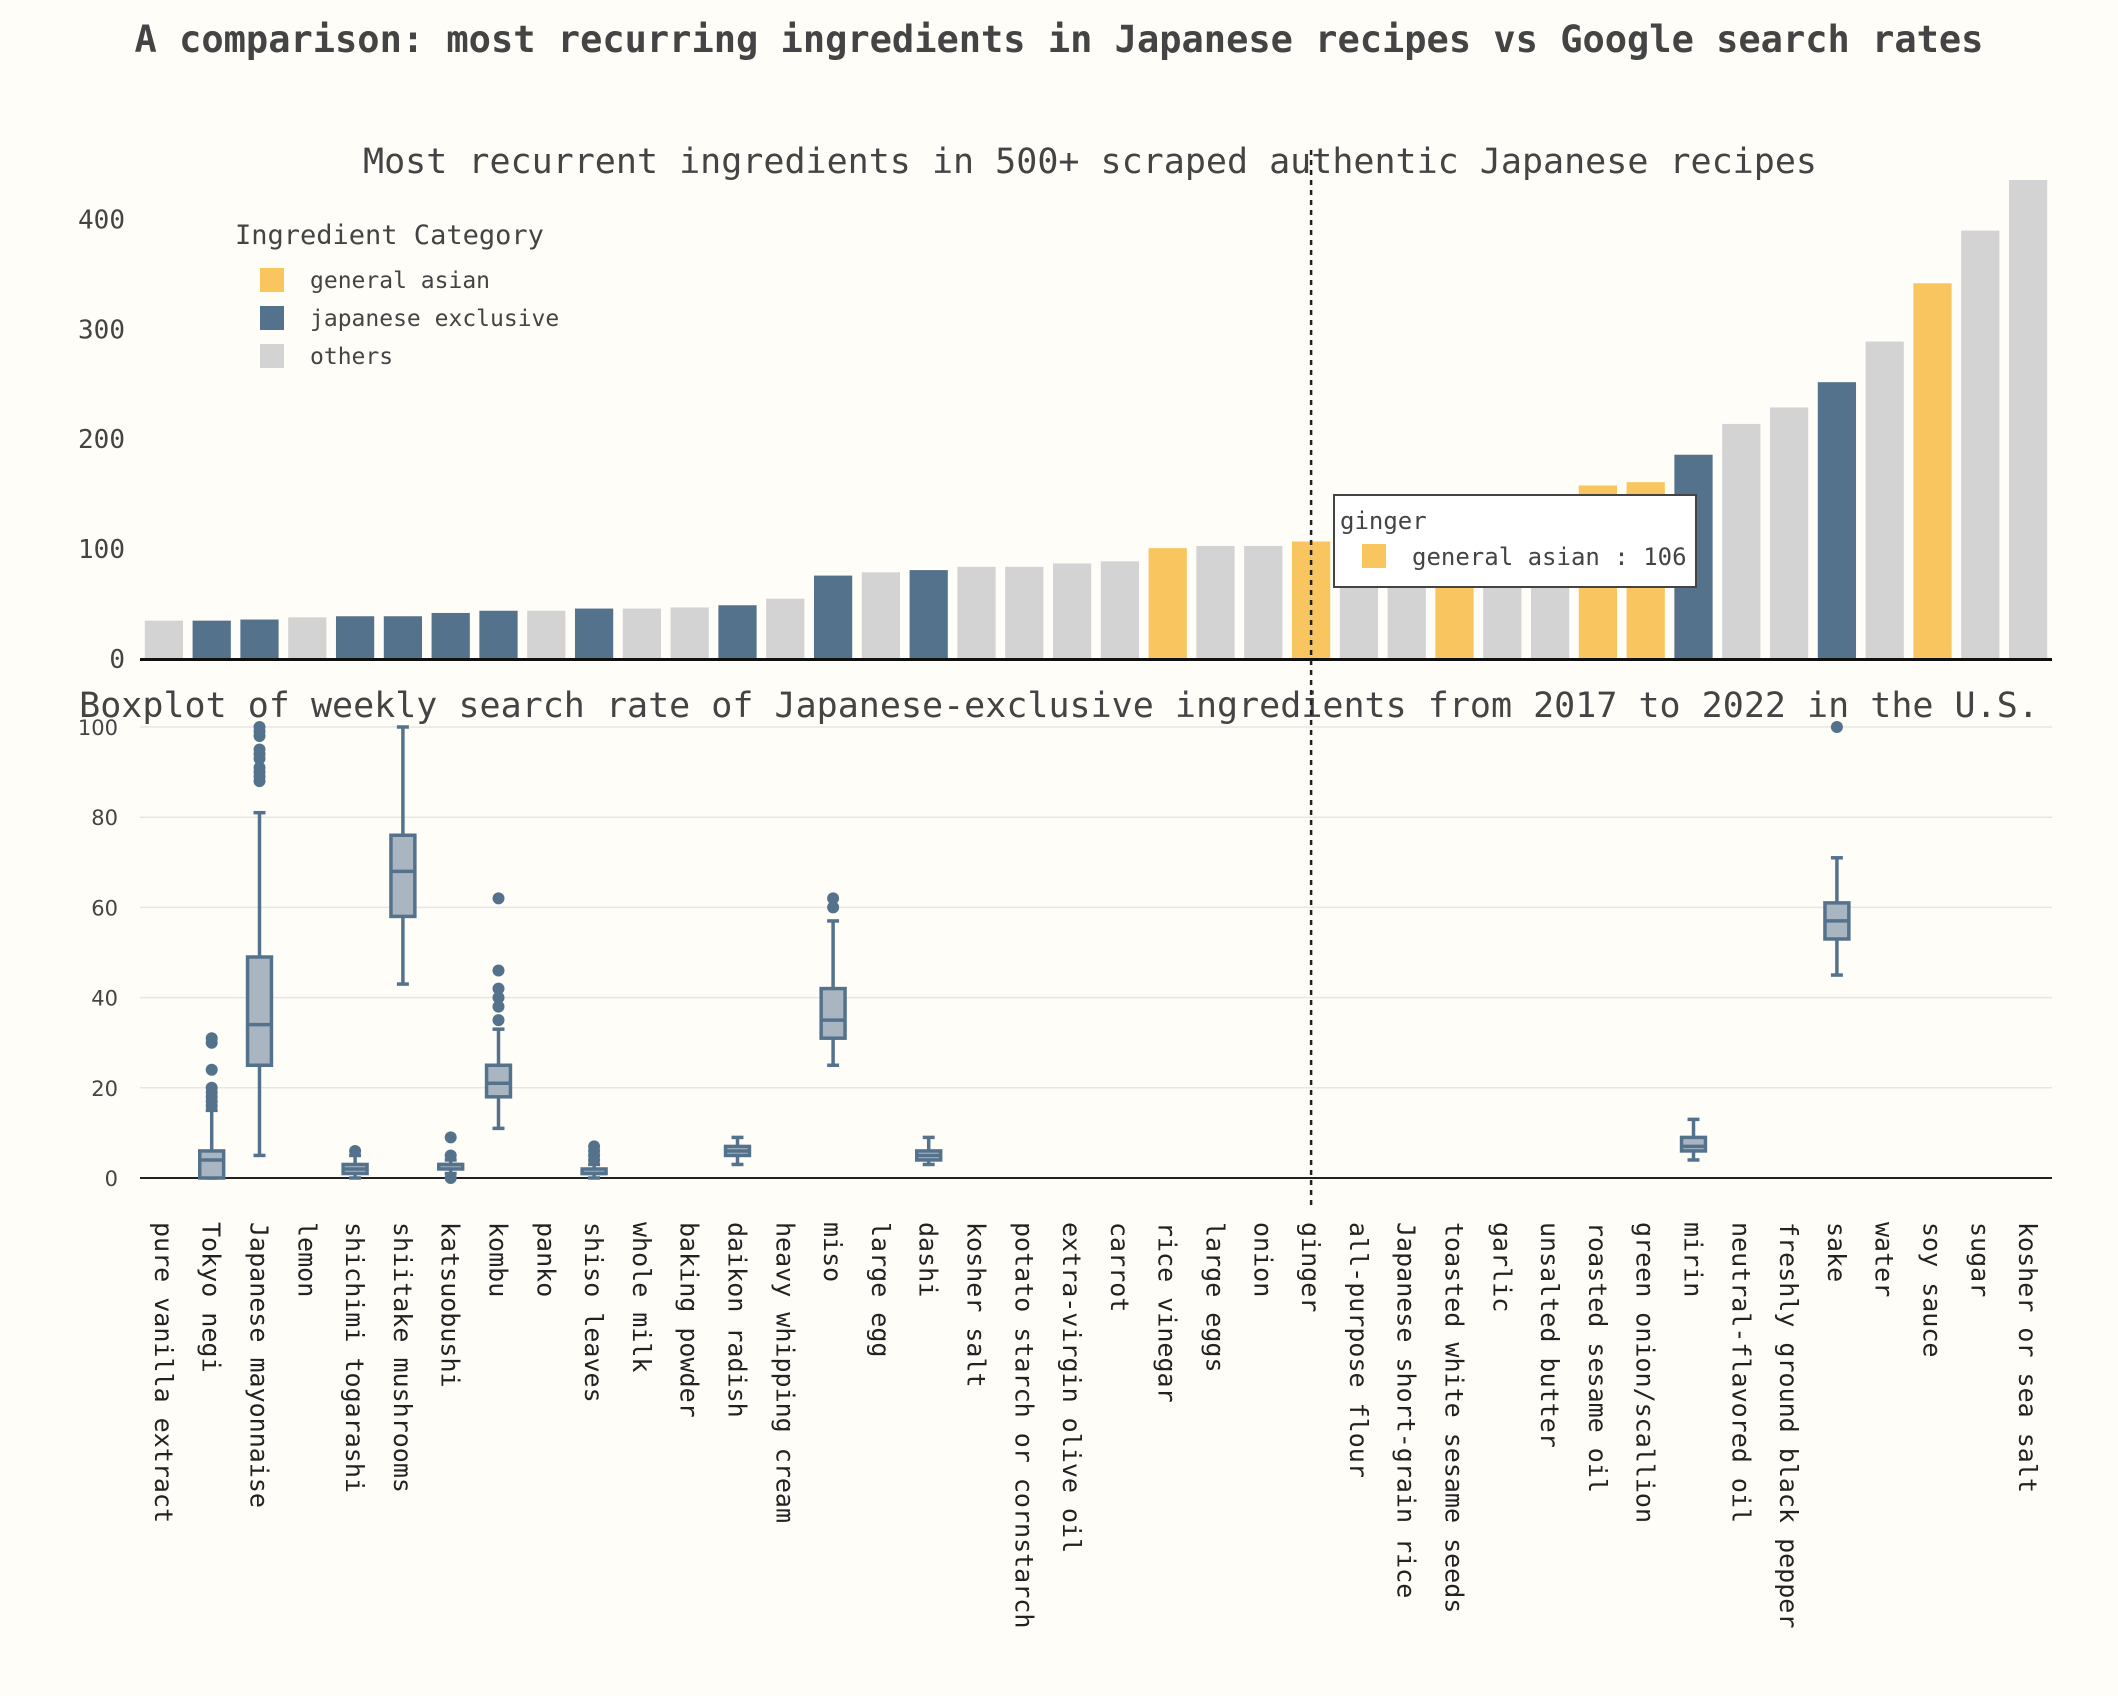  Describe the element at coordinates (104, 818) in the screenshot. I see `box-y-tick-label: 80` at that location.